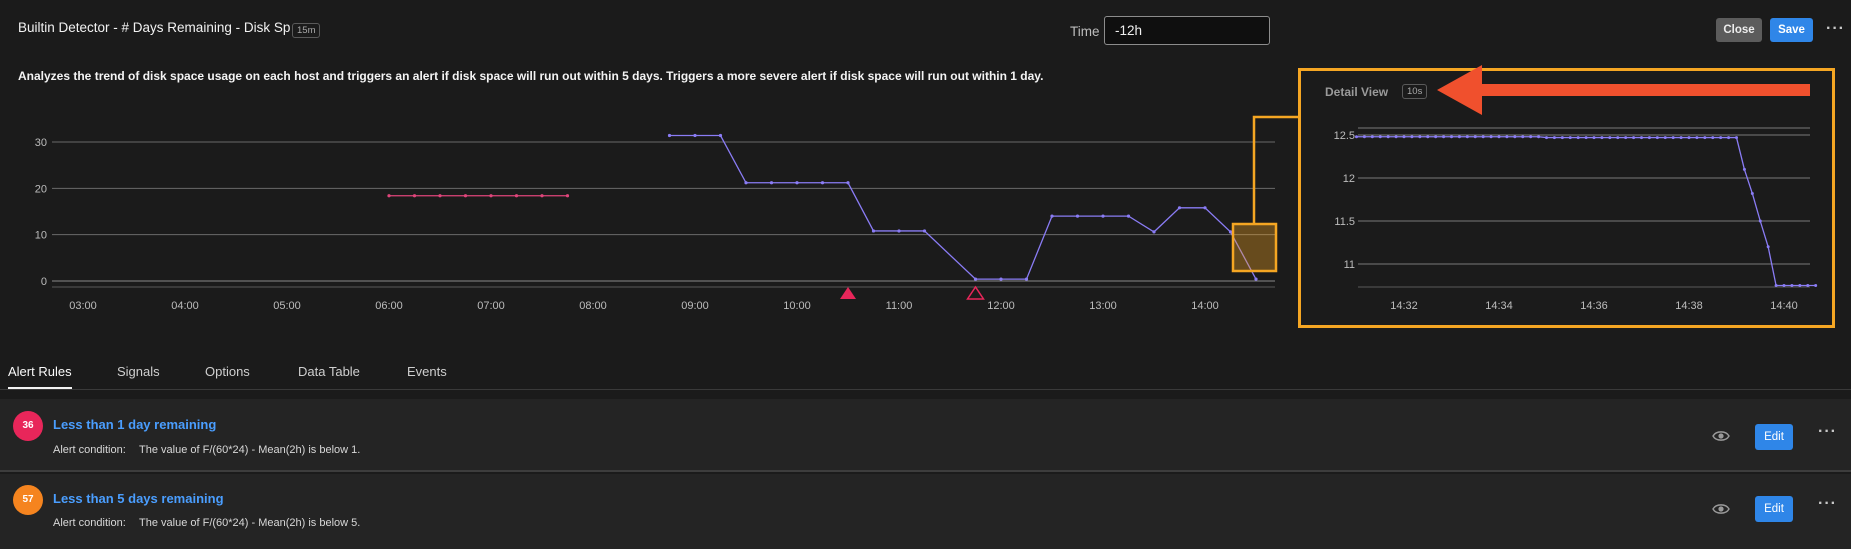  I want to click on save-button: Save, so click(1791, 30).